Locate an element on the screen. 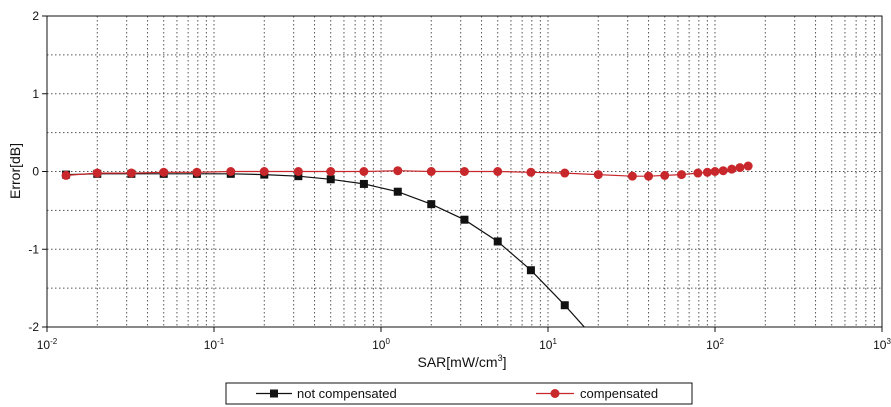  x-axis-label-text: SAR[mW/cm is located at coordinates (457, 362).